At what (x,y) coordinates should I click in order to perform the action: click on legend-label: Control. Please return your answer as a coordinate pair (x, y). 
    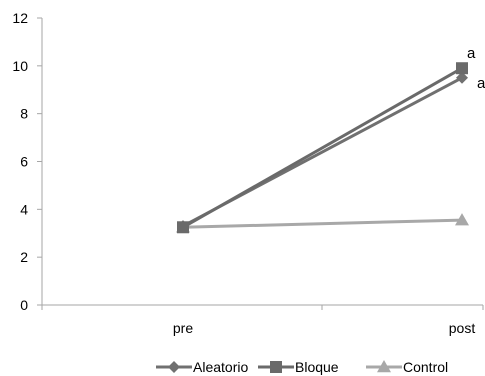
    Looking at the image, I should click on (425, 367).